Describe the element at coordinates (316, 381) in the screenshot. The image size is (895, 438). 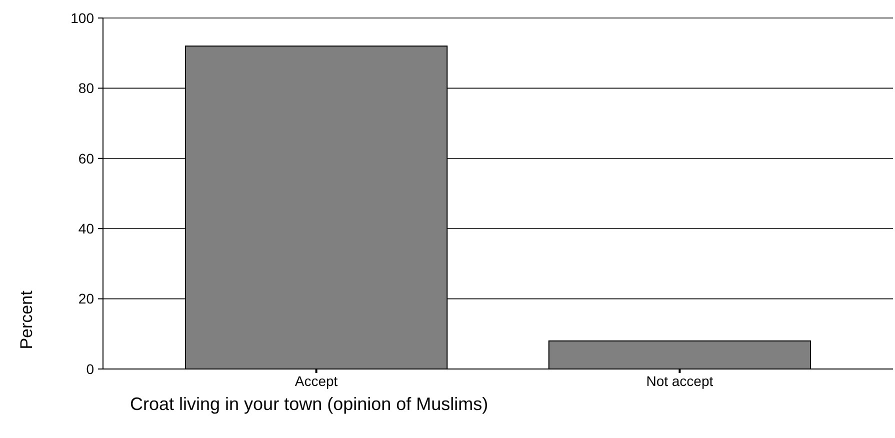
I see `x-tick-label: Accept` at that location.